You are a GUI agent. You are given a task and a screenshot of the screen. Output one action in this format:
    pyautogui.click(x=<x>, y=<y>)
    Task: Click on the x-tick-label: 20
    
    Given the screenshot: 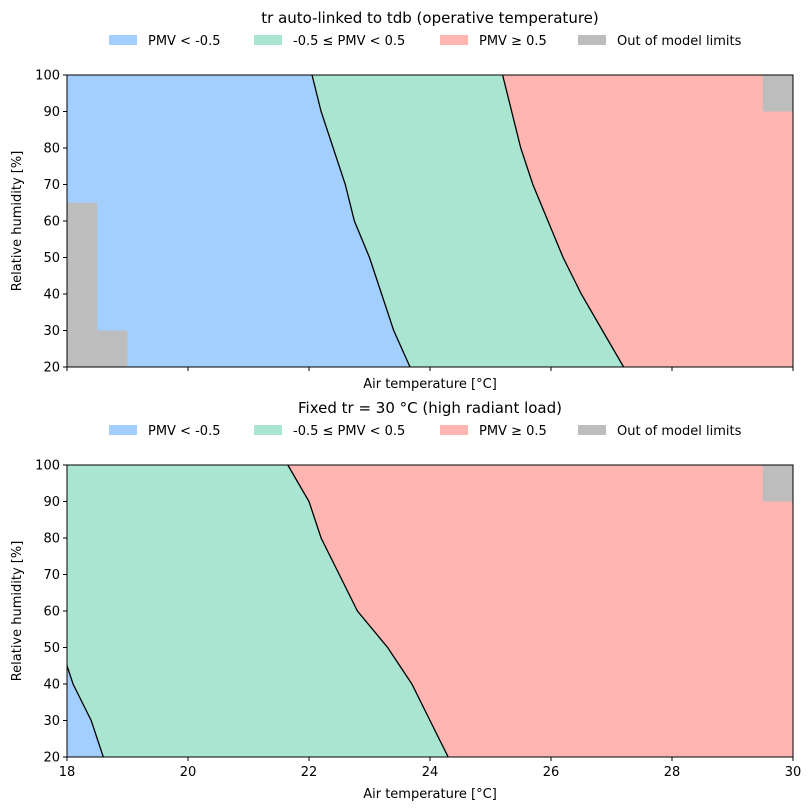 What is the action you would take?
    pyautogui.click(x=188, y=772)
    